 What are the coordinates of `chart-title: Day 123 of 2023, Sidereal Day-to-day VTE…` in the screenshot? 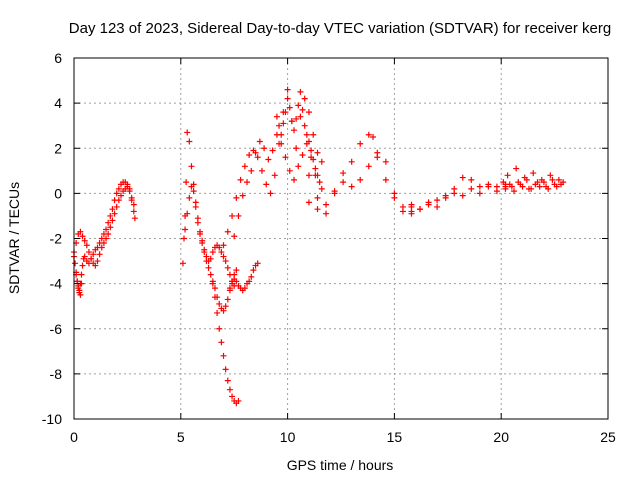 It's located at (340, 28).